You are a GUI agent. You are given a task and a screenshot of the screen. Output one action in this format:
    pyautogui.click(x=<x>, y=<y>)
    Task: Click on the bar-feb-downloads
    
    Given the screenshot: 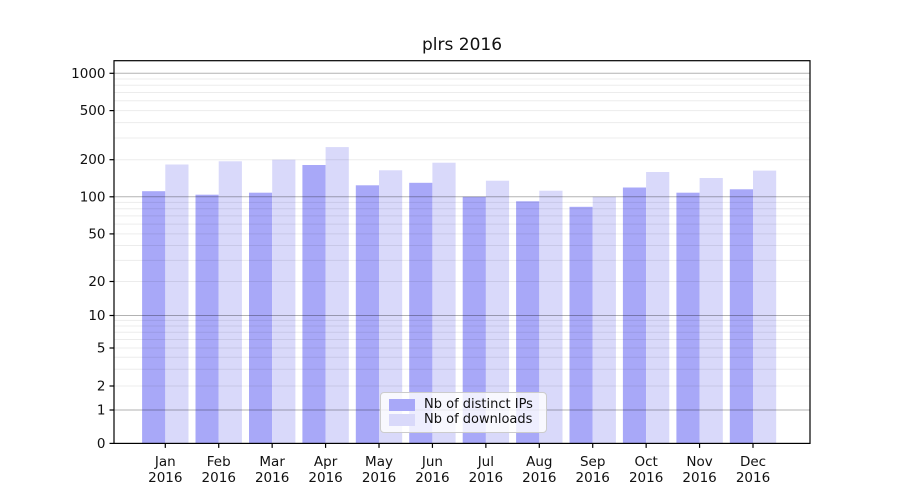 What is the action you would take?
    pyautogui.click(x=230, y=302)
    